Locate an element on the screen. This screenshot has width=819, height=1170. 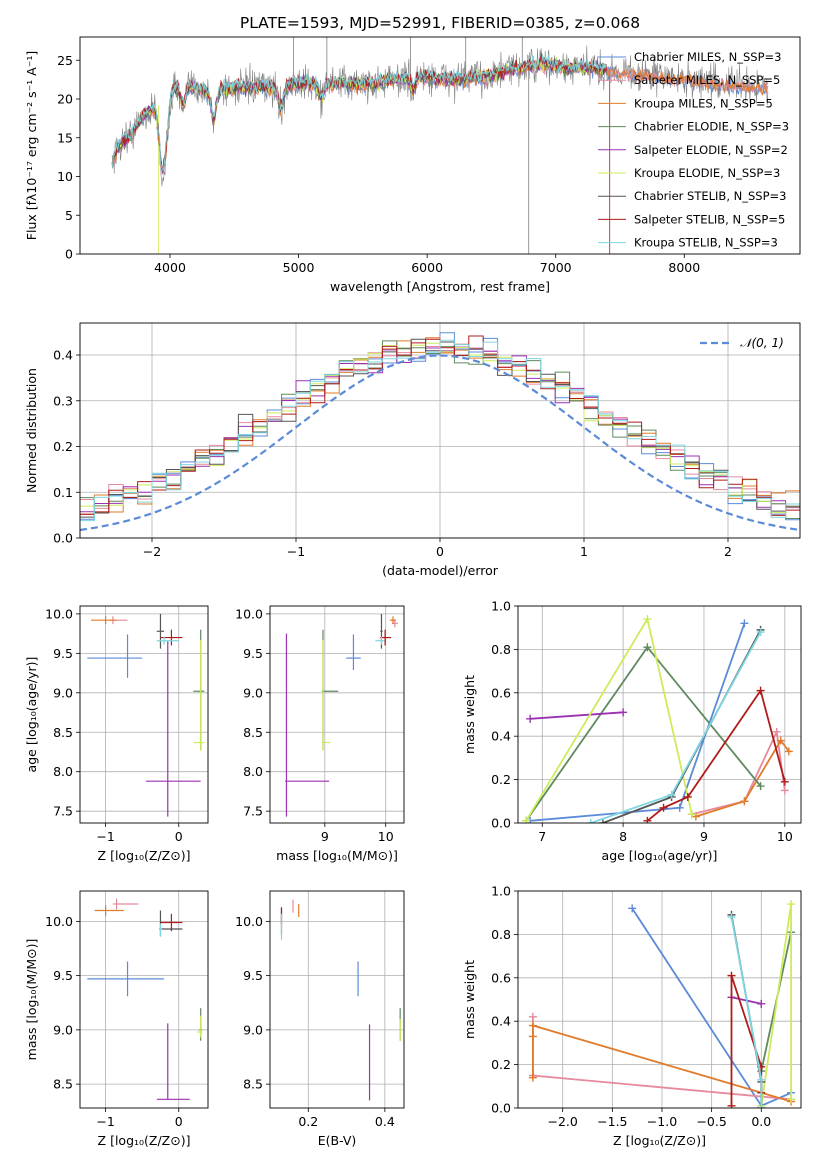
legend-label: Kroupa MILES, N_SSP=5 is located at coordinates (703, 103).